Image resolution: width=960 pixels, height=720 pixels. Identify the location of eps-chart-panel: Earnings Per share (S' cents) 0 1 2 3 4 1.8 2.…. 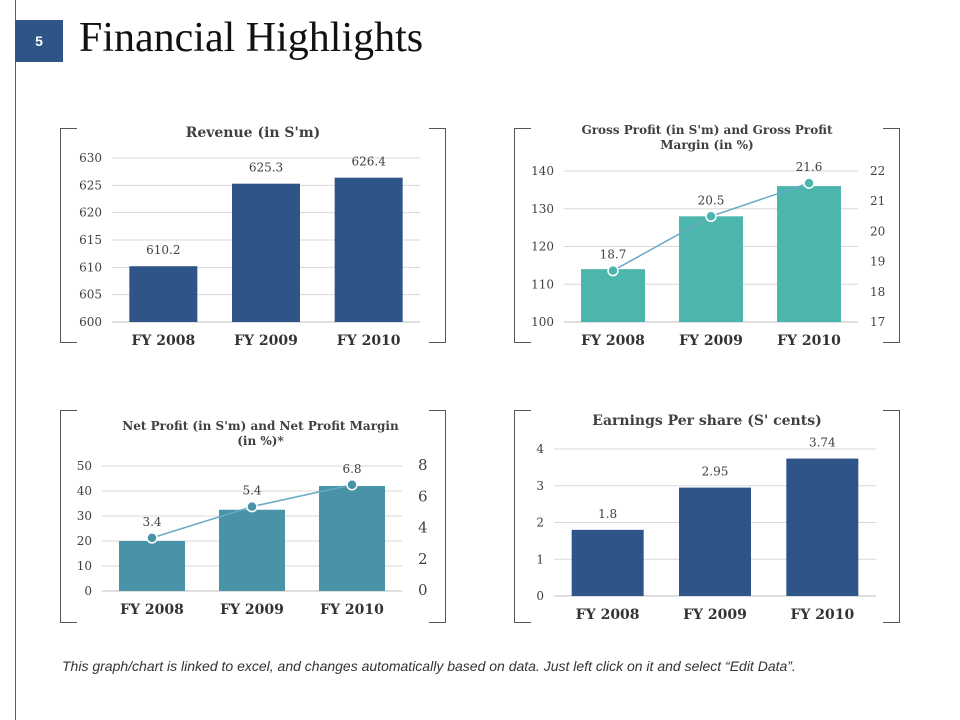
(707, 516).